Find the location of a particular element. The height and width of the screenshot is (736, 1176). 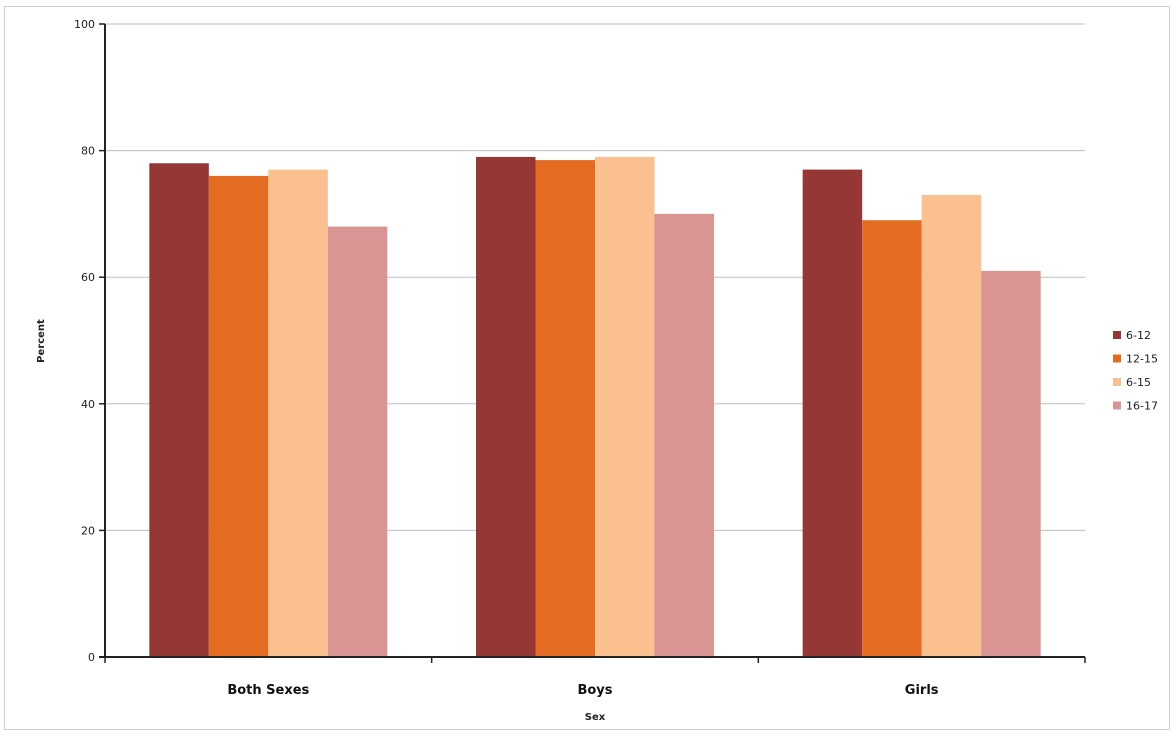

legend-label: 6-15 is located at coordinates (1138, 382).